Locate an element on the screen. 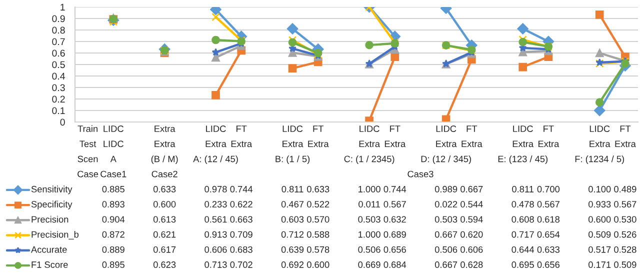 The image size is (640, 273). legend-label: Specificity is located at coordinates (51, 205).